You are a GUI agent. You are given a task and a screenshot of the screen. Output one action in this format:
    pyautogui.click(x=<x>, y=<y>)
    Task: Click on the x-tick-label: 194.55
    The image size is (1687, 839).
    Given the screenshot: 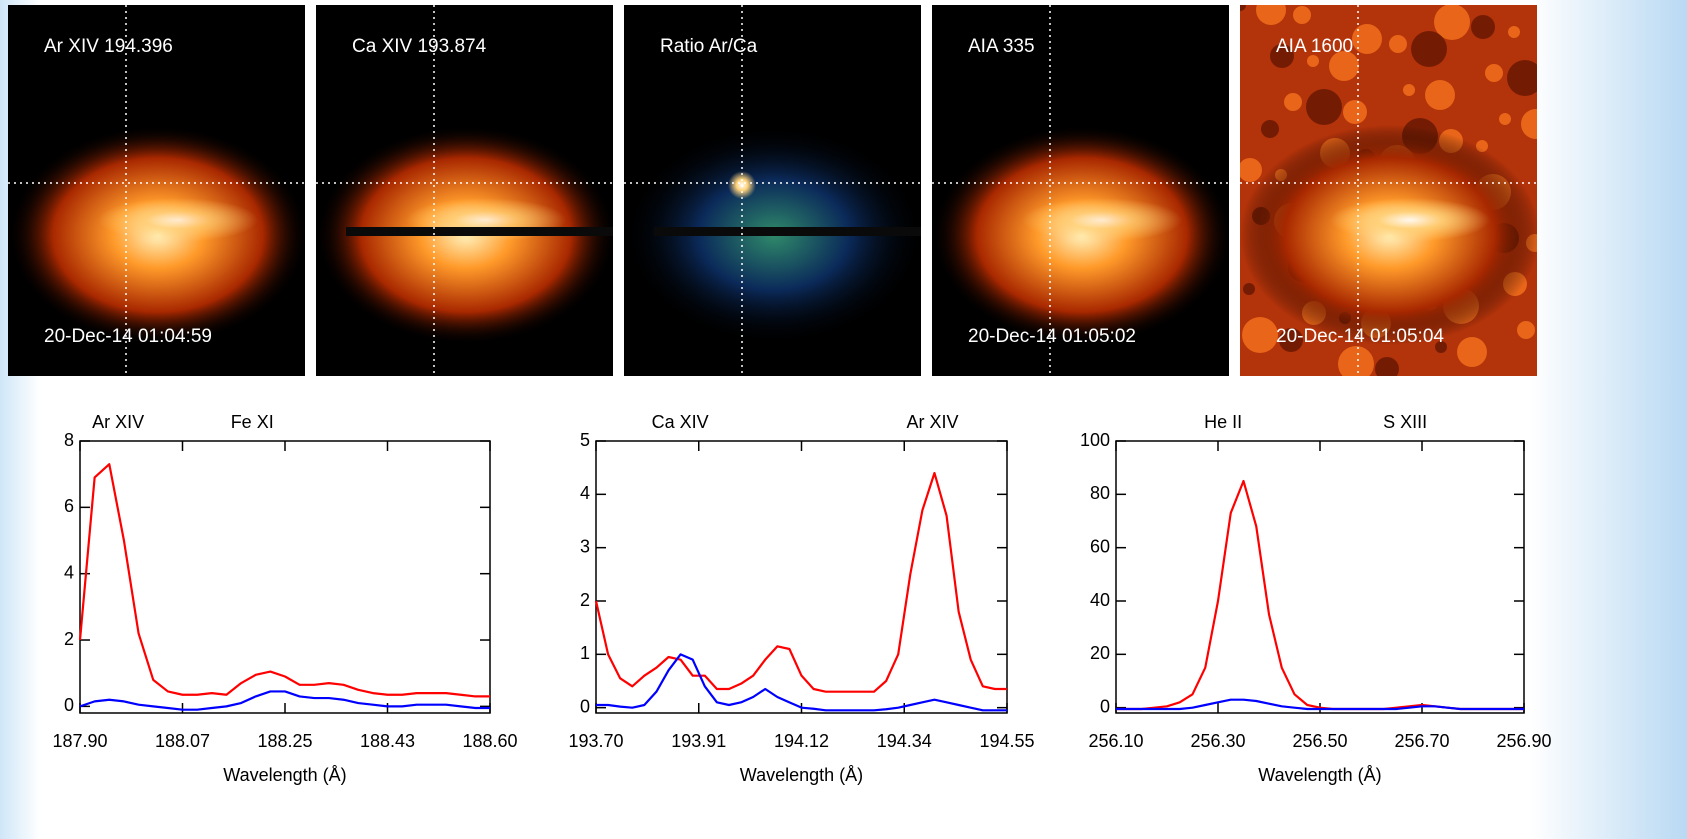 What is the action you would take?
    pyautogui.click(x=1006, y=741)
    